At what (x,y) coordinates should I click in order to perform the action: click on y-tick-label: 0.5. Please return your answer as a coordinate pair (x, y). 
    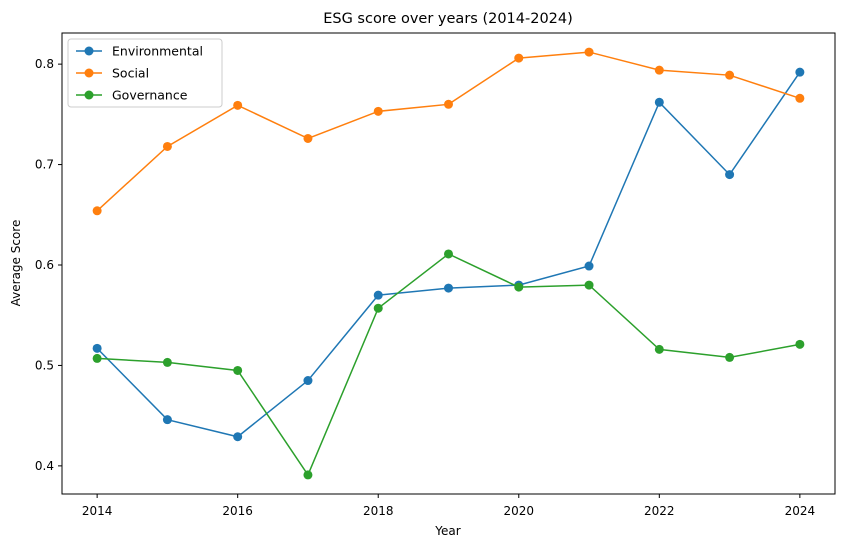
    Looking at the image, I should click on (44, 365).